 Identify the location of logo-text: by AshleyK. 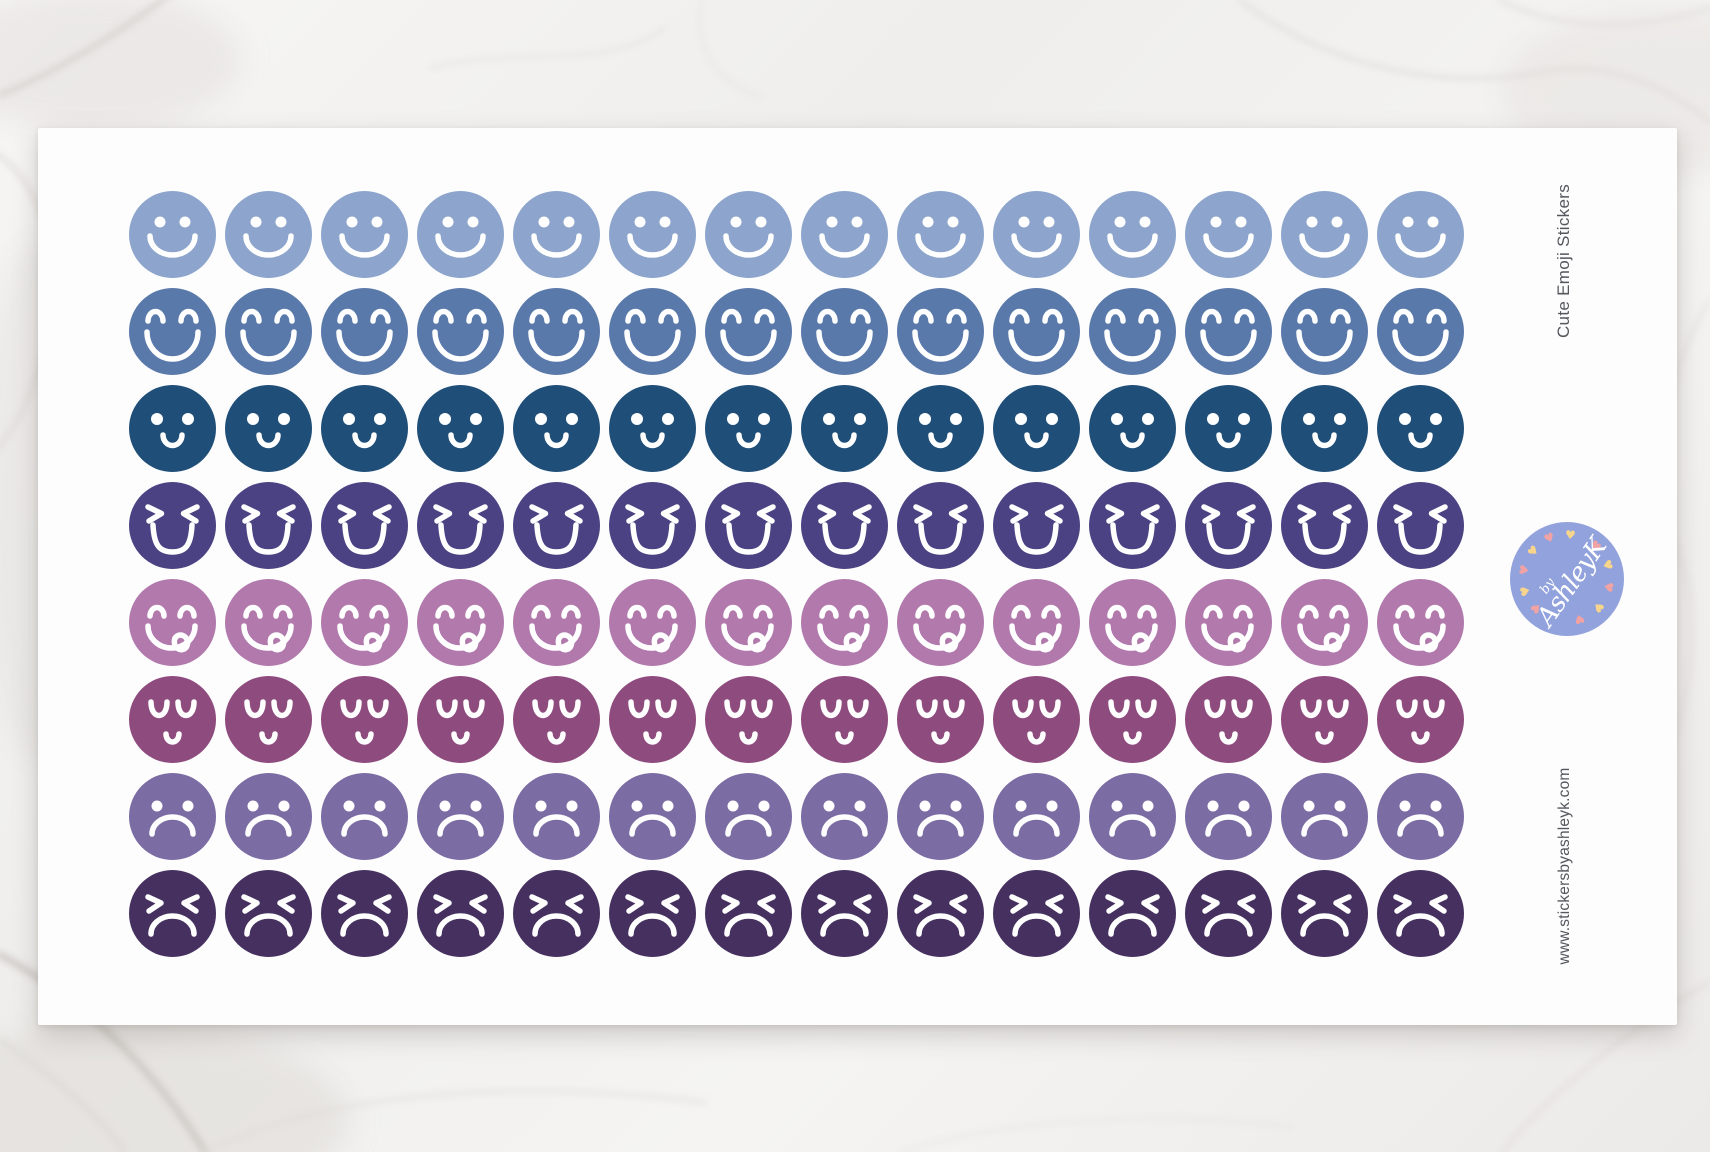
(1567, 579).